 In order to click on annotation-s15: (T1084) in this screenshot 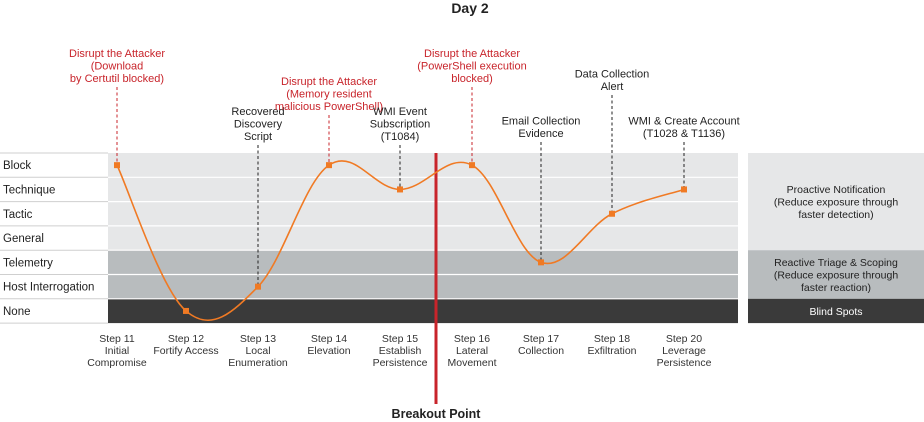, I will do `click(400, 137)`.